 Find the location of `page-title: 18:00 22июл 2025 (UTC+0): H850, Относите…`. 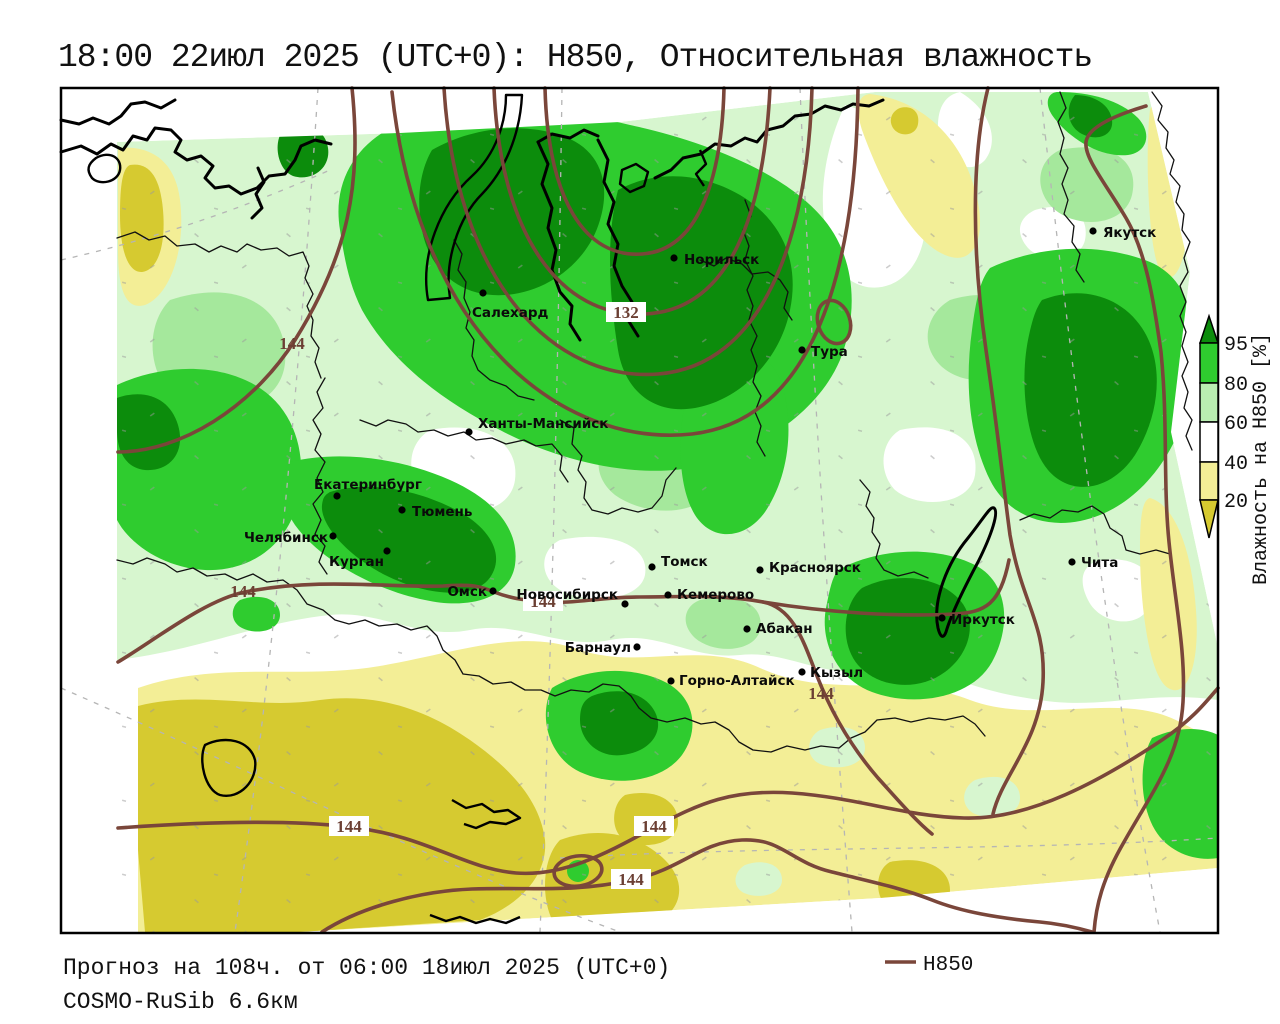

page-title: 18:00 22июл 2025 (UTC+0): H850, Относите… is located at coordinates (575, 57).